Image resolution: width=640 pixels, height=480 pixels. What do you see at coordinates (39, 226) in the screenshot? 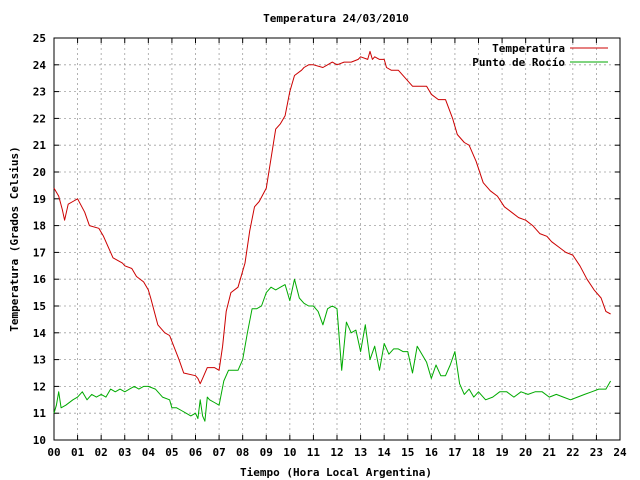
I see `y-tick-label: 18` at bounding box center [39, 226].